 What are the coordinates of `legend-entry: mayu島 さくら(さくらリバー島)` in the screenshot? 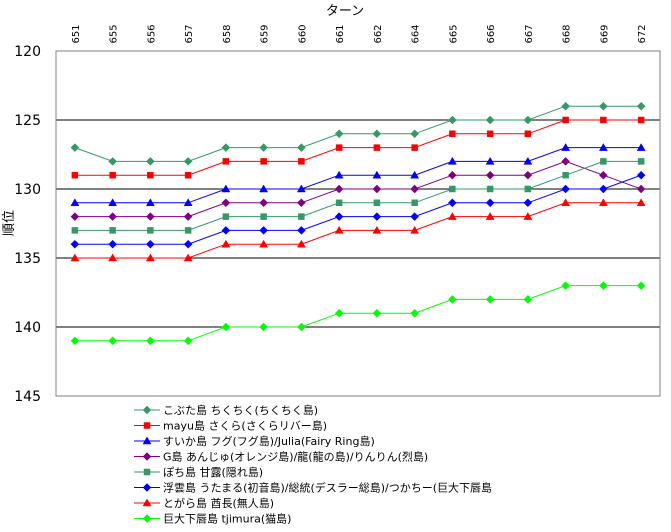 It's located at (230, 426).